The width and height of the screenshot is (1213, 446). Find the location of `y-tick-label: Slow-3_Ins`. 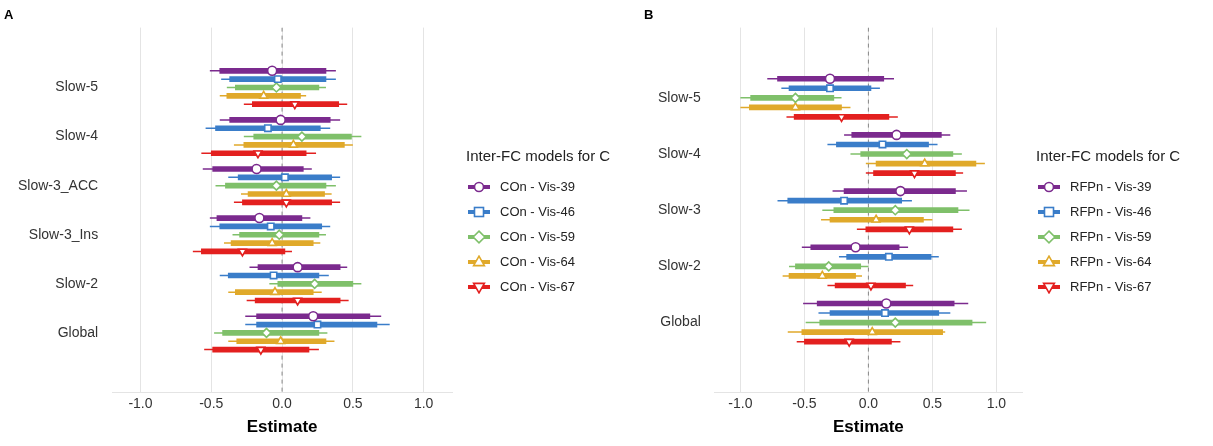

y-tick-label: Slow-3_Ins is located at coordinates (63, 233).